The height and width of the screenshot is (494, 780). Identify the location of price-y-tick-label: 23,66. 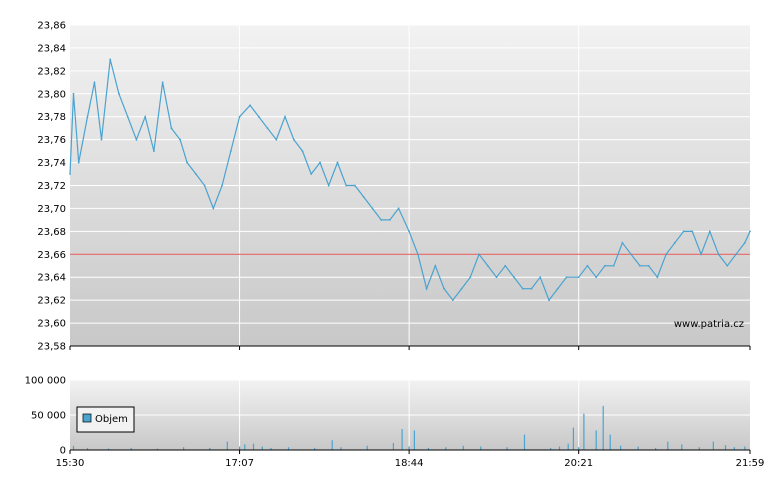
(51, 255).